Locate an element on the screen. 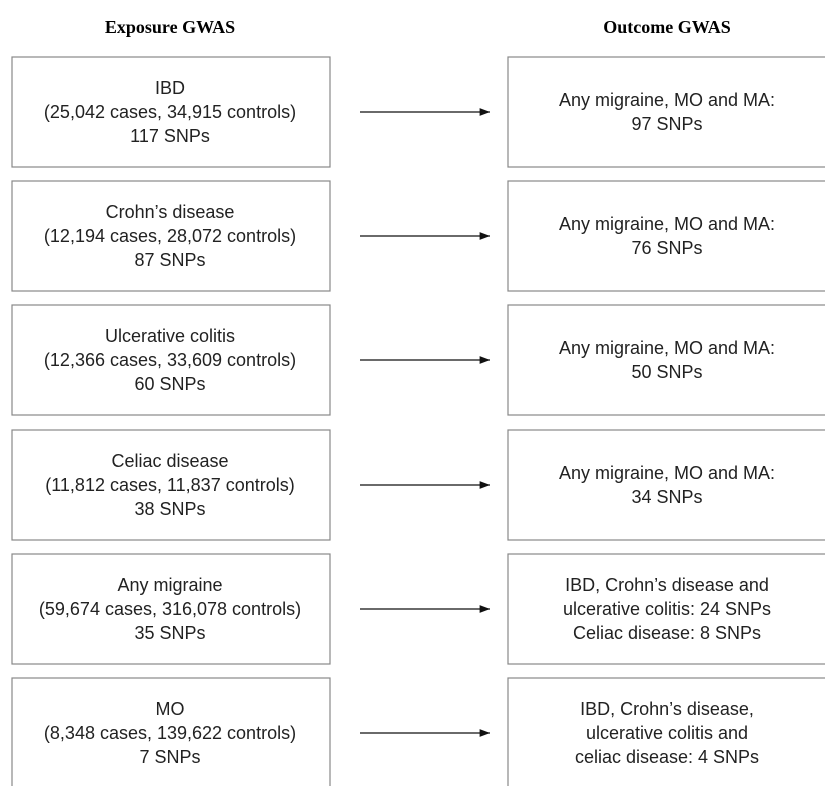  exposure-text: Any migraine is located at coordinates (169, 585).